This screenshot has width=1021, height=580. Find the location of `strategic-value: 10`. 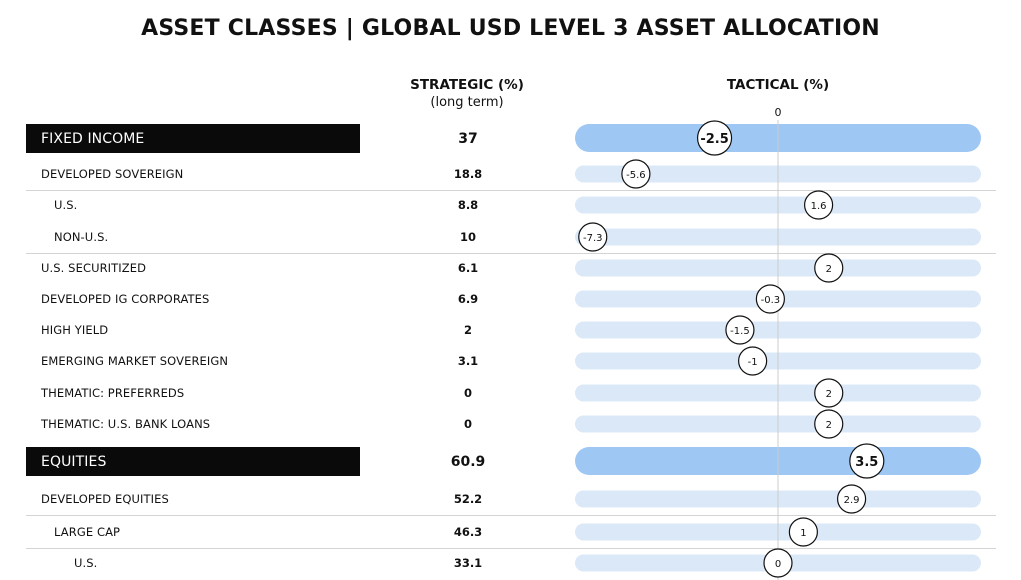

strategic-value: 10 is located at coordinates (467, 237).